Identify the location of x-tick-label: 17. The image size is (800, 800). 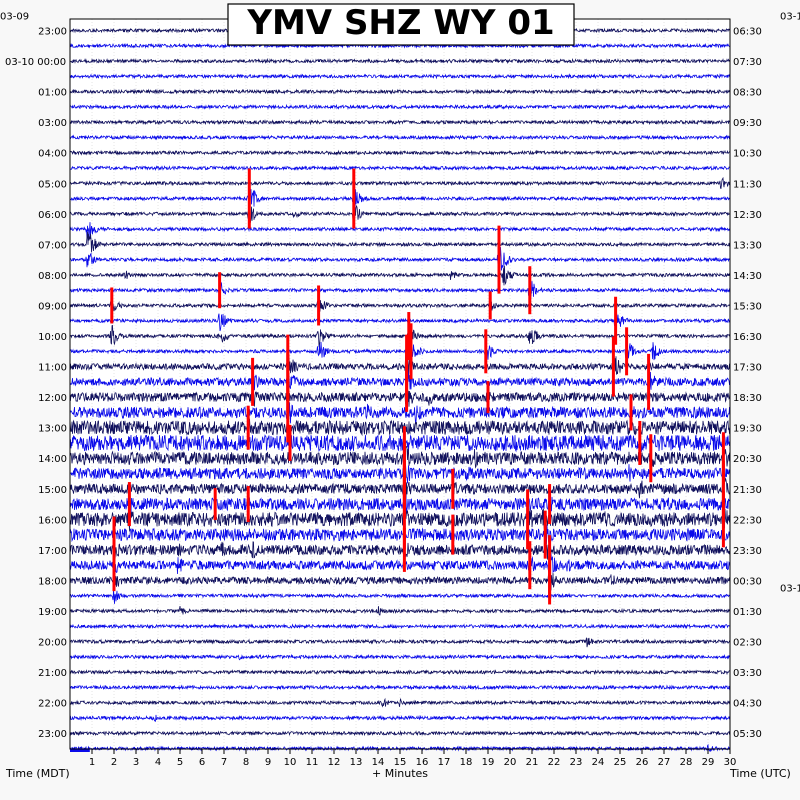
(444, 762).